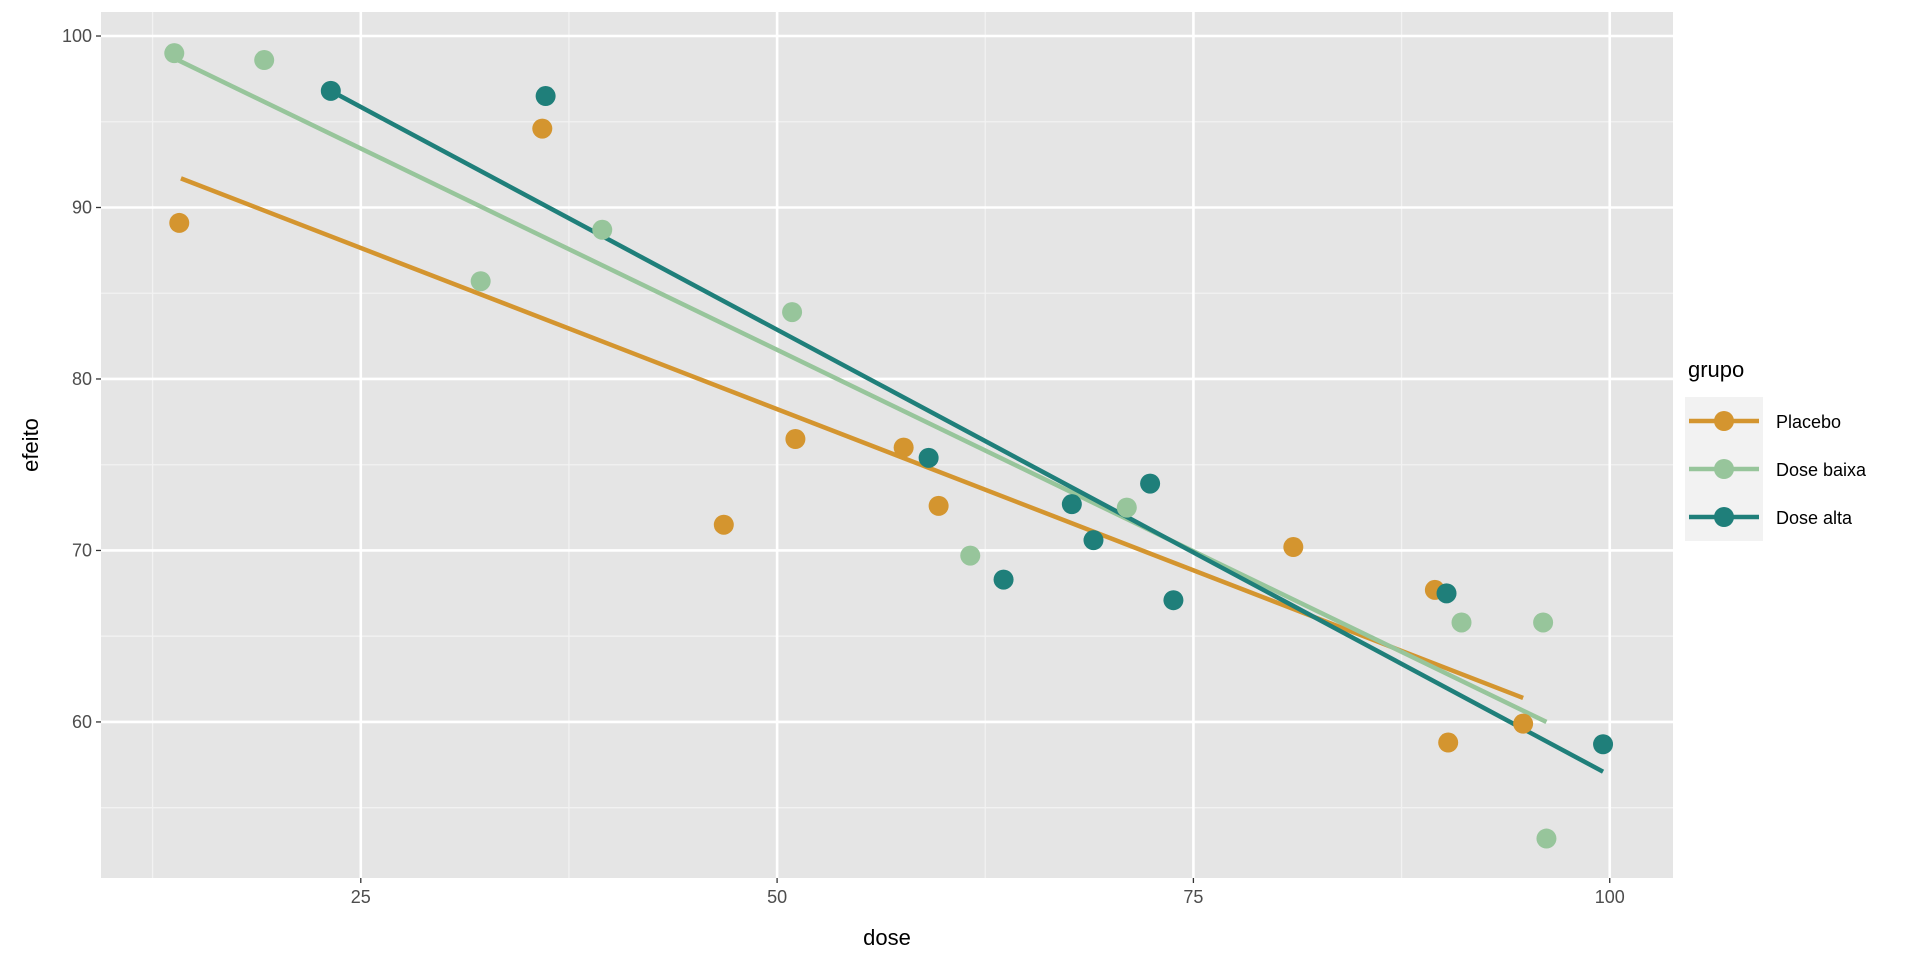  Describe the element at coordinates (82, 722) in the screenshot. I see `y-tick-label: 60` at that location.